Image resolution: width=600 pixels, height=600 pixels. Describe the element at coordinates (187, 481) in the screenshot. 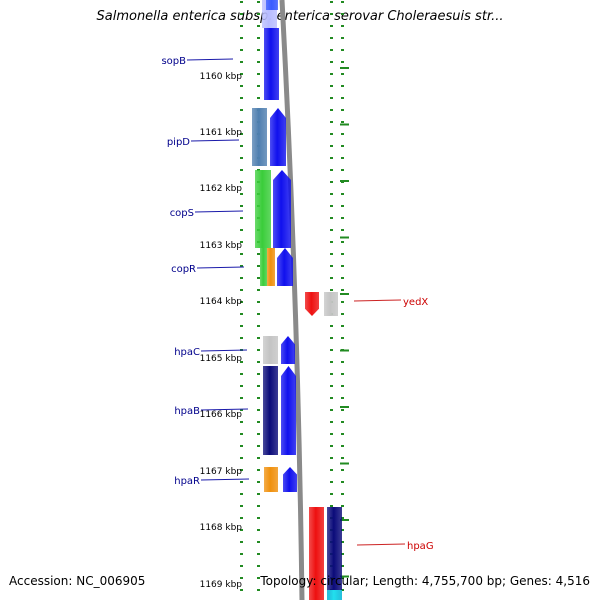

I see `gene-label-hpaR: hpaR` at that location.